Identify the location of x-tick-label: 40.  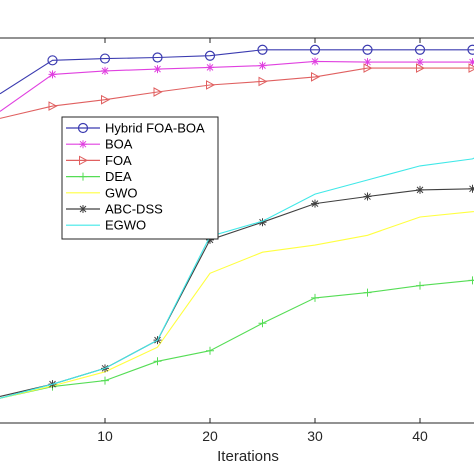
(420, 436).